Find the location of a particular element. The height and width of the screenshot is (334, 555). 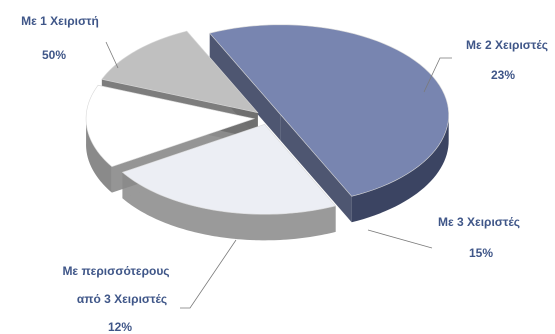

slice-label-4-line-2: από 3 Χειριστές is located at coordinates (122, 299).